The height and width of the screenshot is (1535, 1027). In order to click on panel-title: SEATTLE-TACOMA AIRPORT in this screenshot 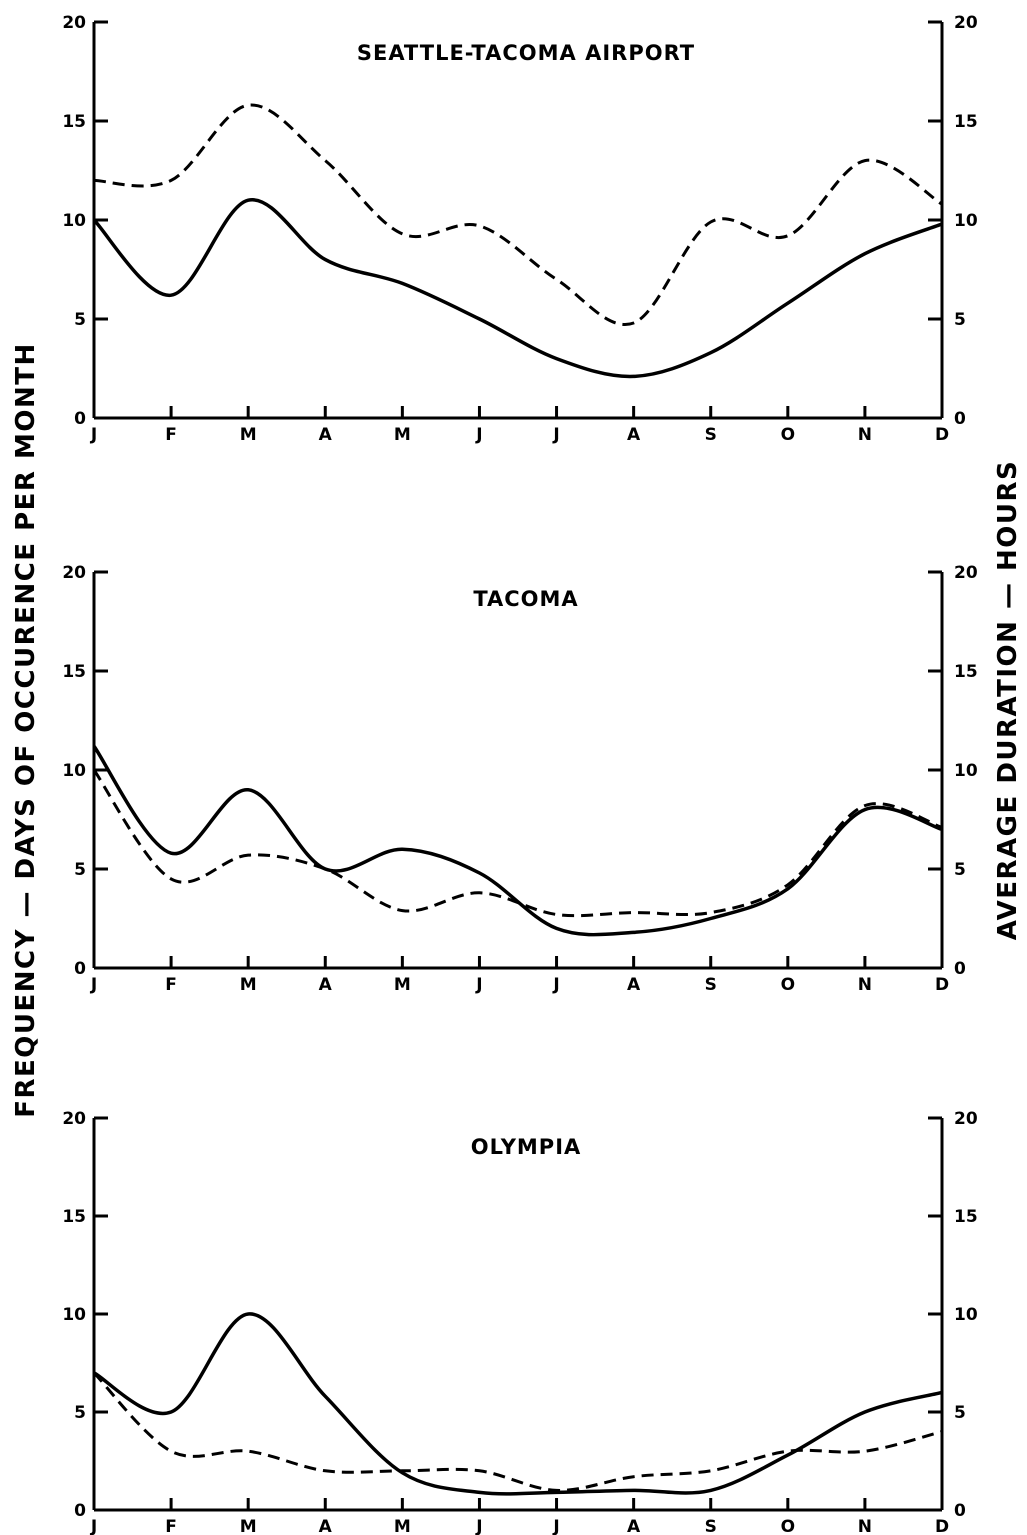, I will do `click(526, 53)`.